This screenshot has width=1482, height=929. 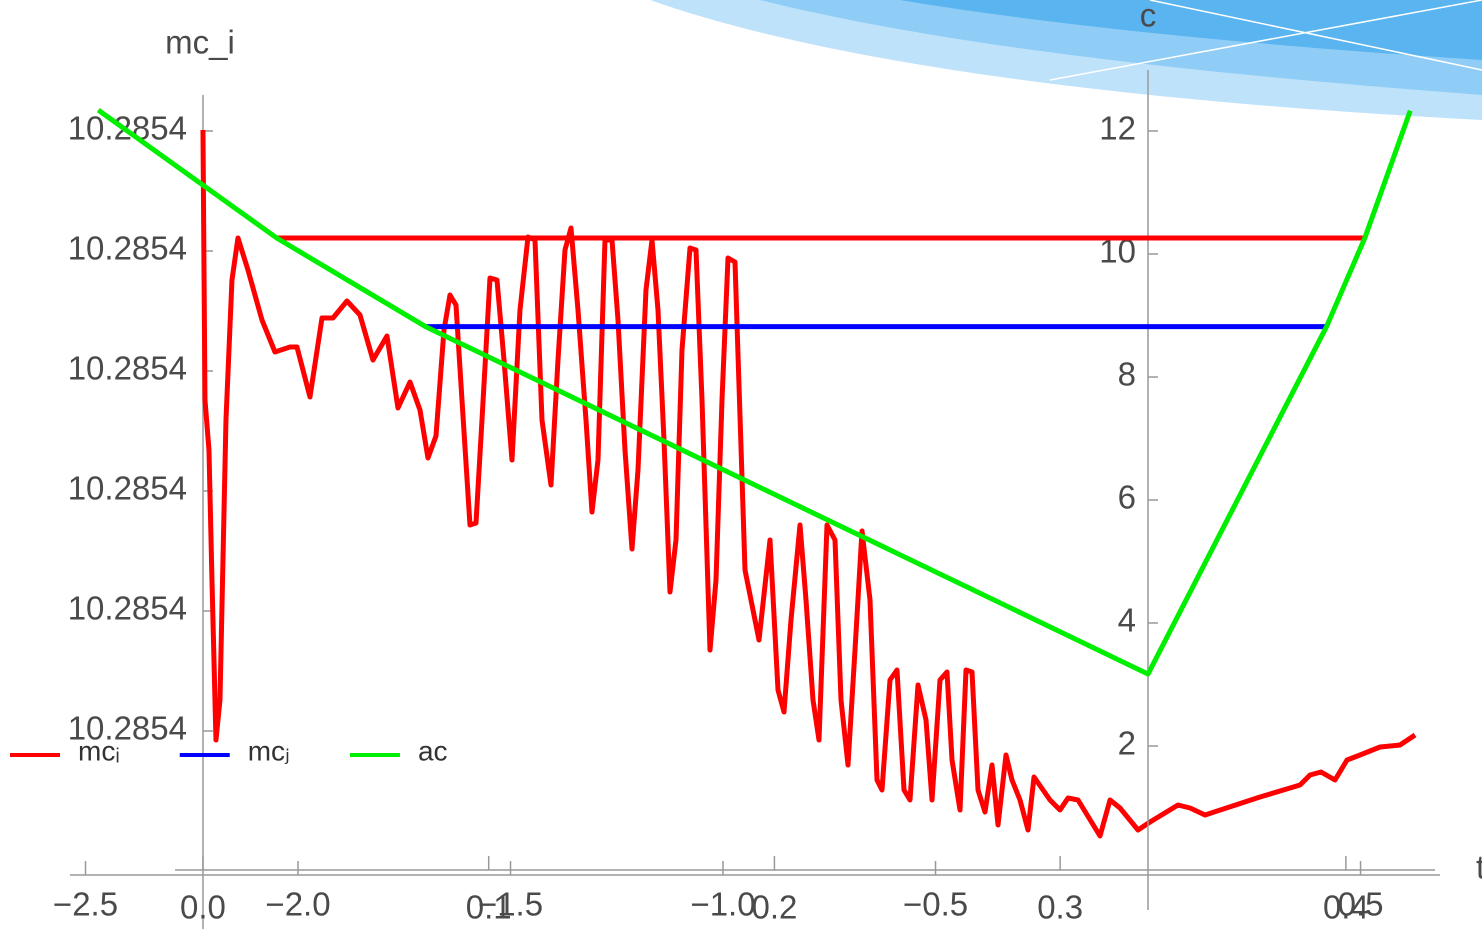 What do you see at coordinates (1066, 60) in the screenshot?
I see `background-decoration` at bounding box center [1066, 60].